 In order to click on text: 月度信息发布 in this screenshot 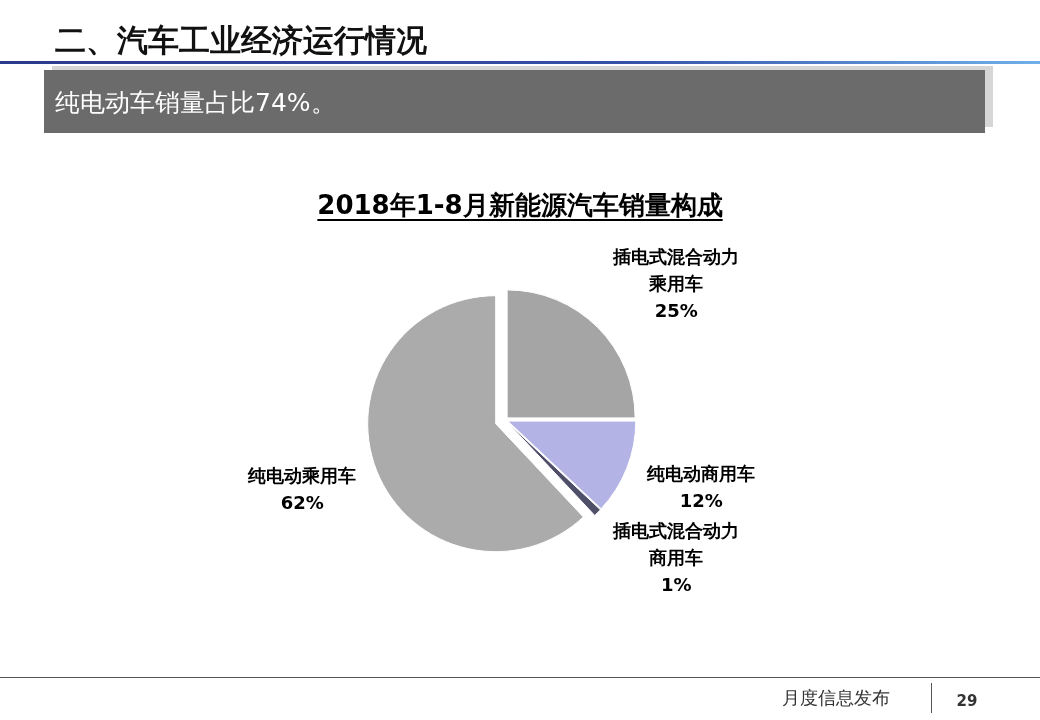, I will do `click(836, 697)`.